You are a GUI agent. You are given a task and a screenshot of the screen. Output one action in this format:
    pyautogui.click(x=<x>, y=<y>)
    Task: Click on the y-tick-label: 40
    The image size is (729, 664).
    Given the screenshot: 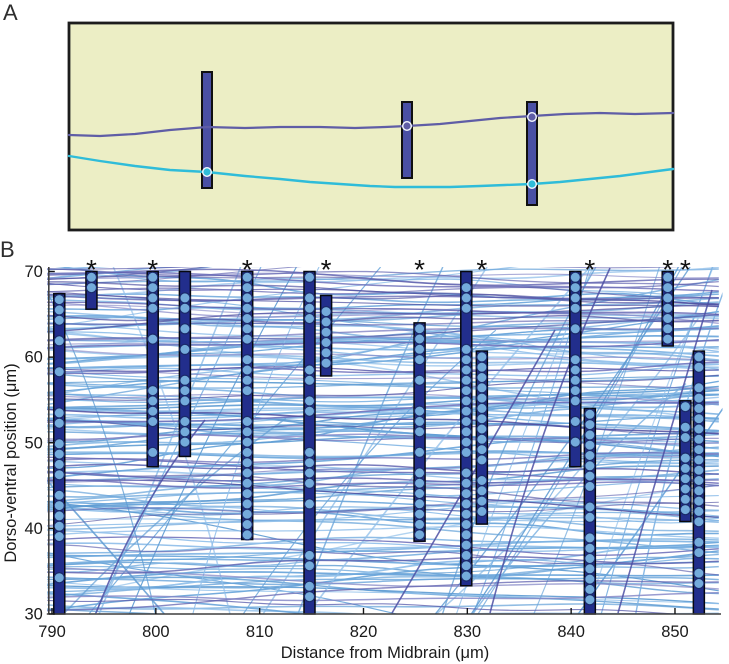 What is the action you would take?
    pyautogui.click(x=33, y=529)
    